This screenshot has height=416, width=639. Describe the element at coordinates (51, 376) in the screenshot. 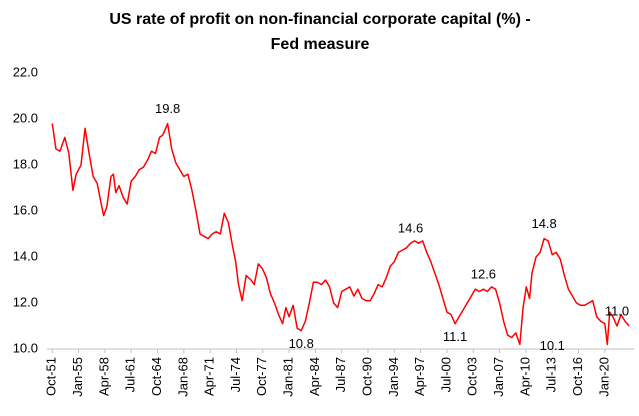

I see `x-tick-label: Oct-51` at that location.